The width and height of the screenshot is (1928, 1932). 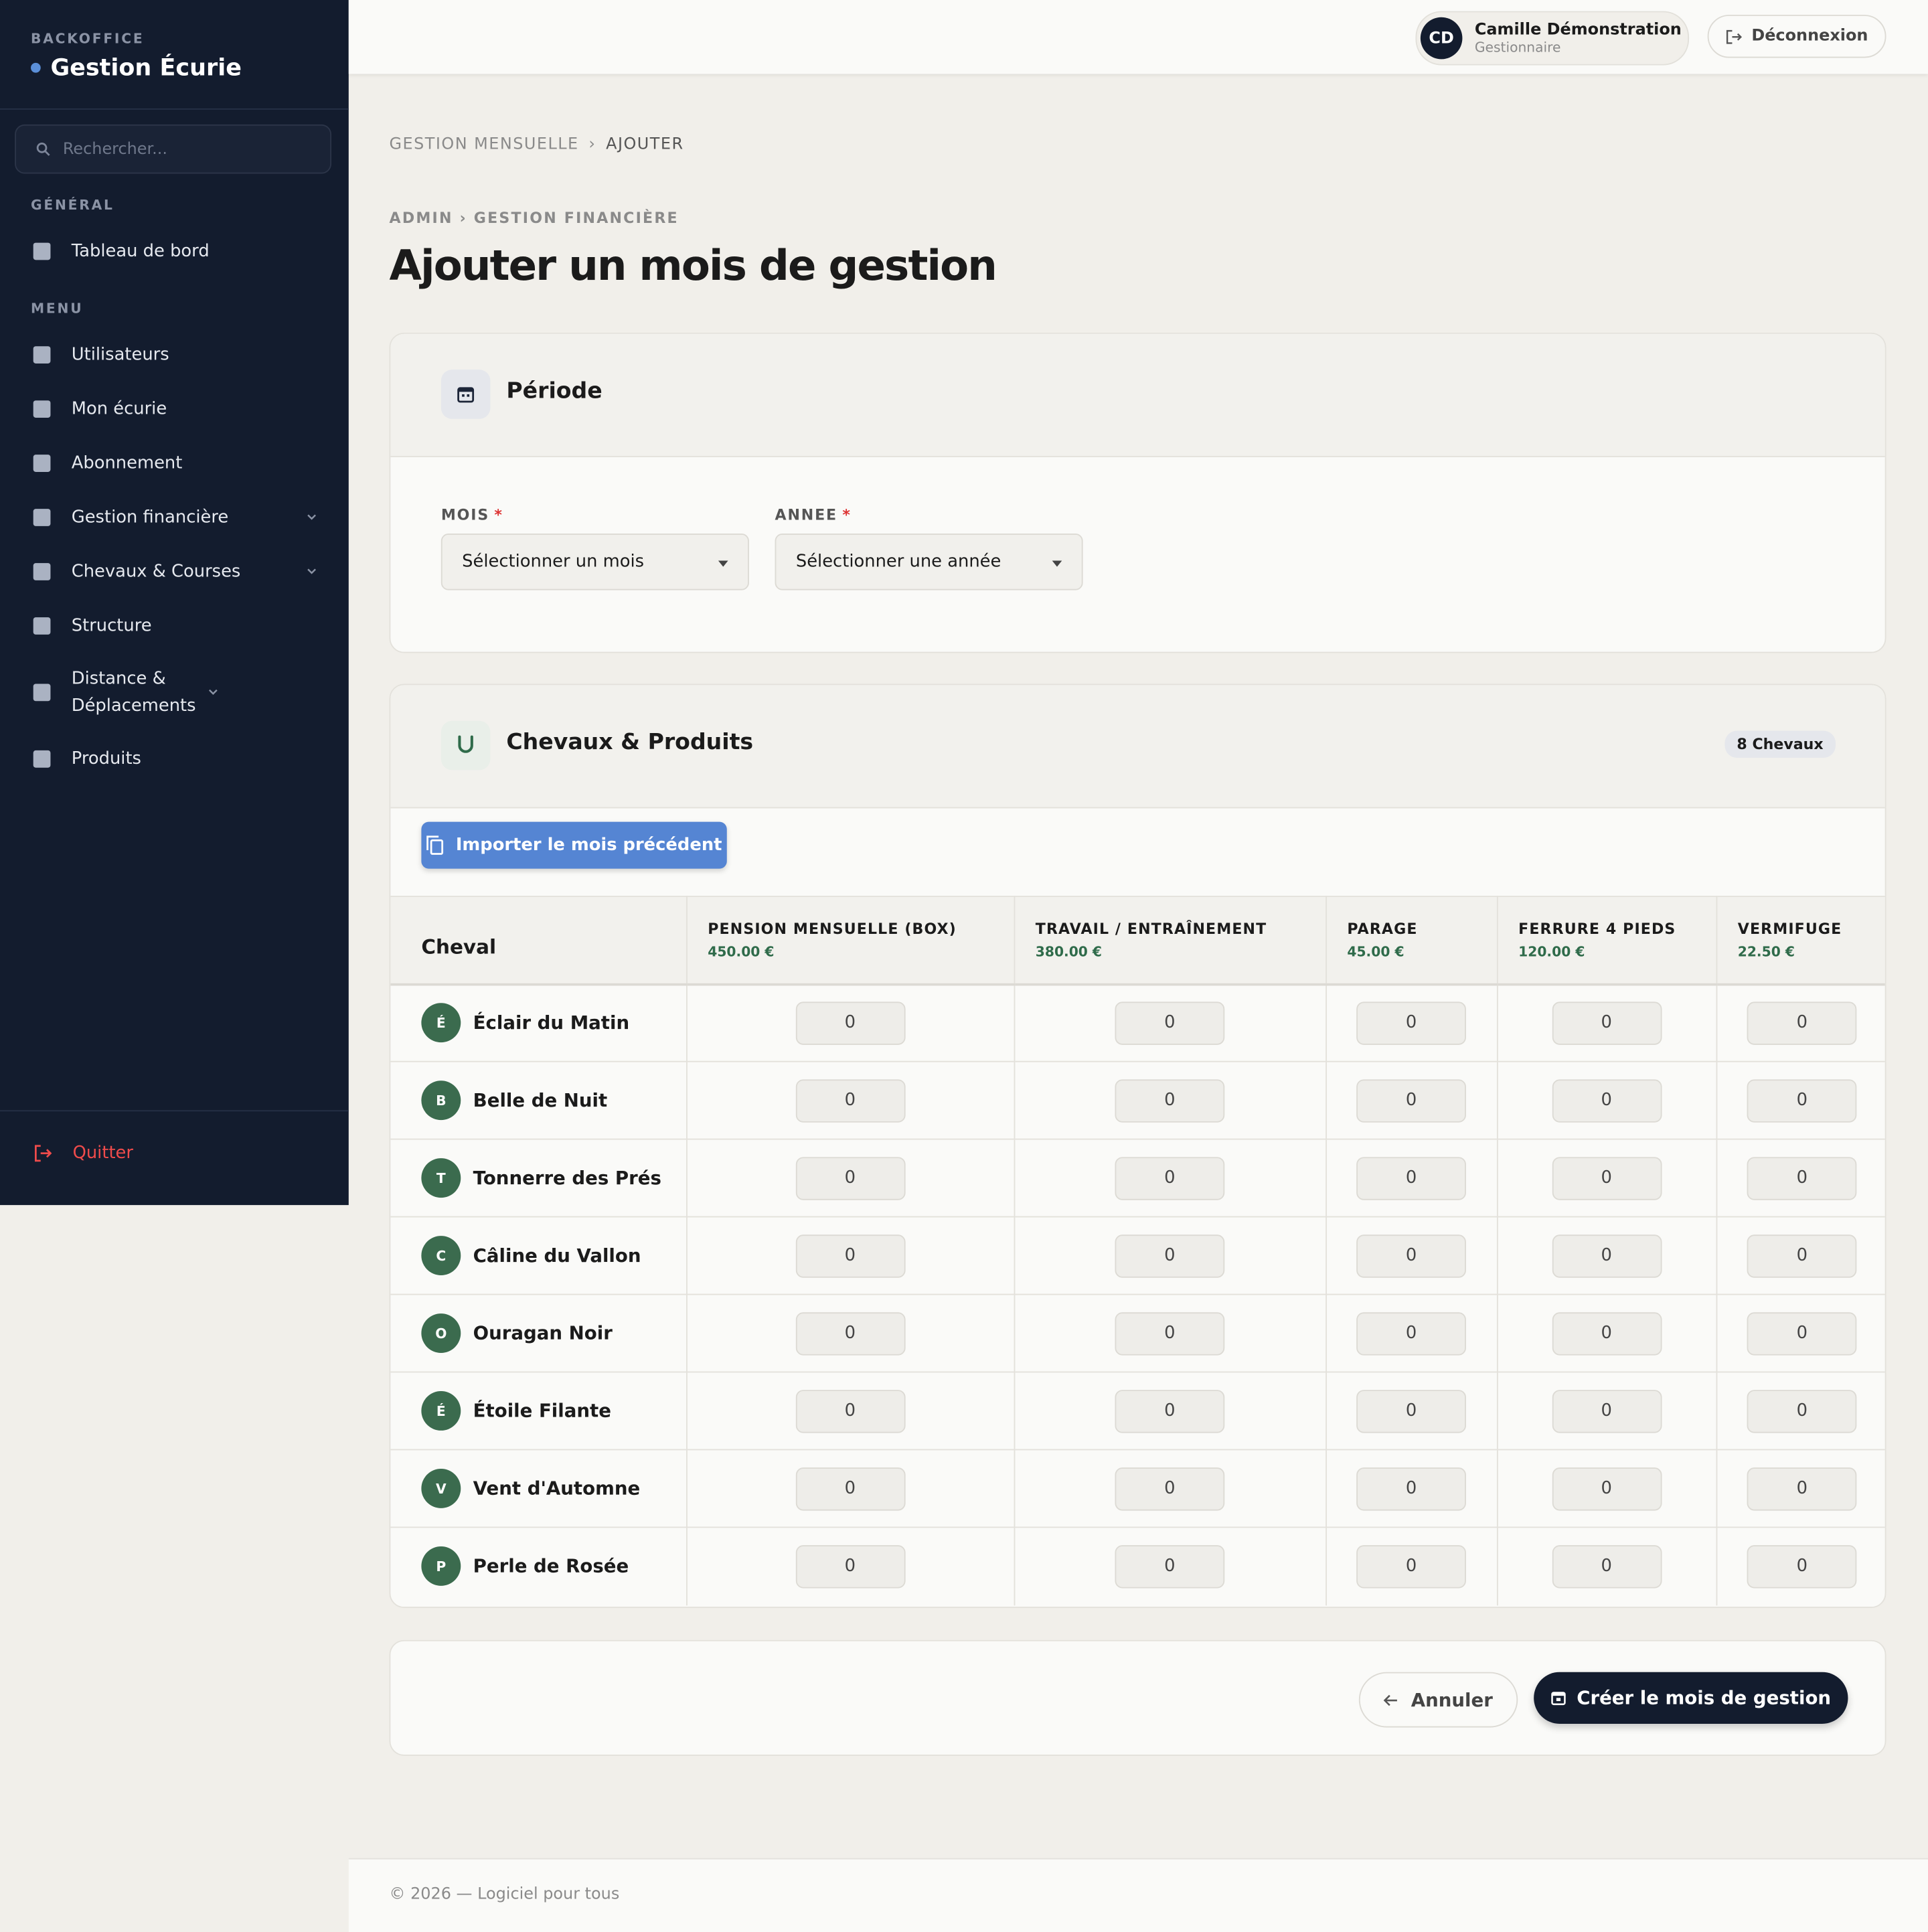 I want to click on quit-link: Quitter, so click(x=83, y=1153).